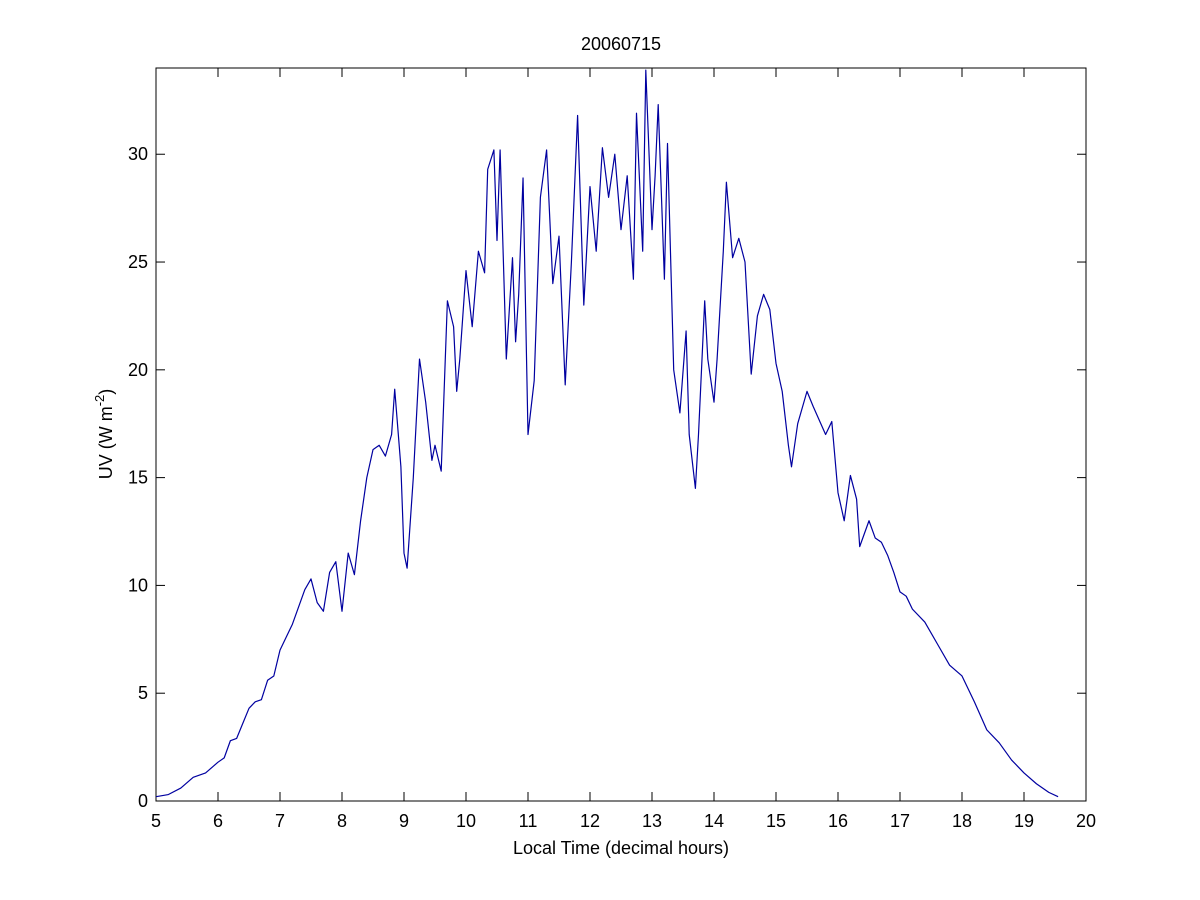  Describe the element at coordinates (138, 585) in the screenshot. I see `y-tick-label: 10` at that location.